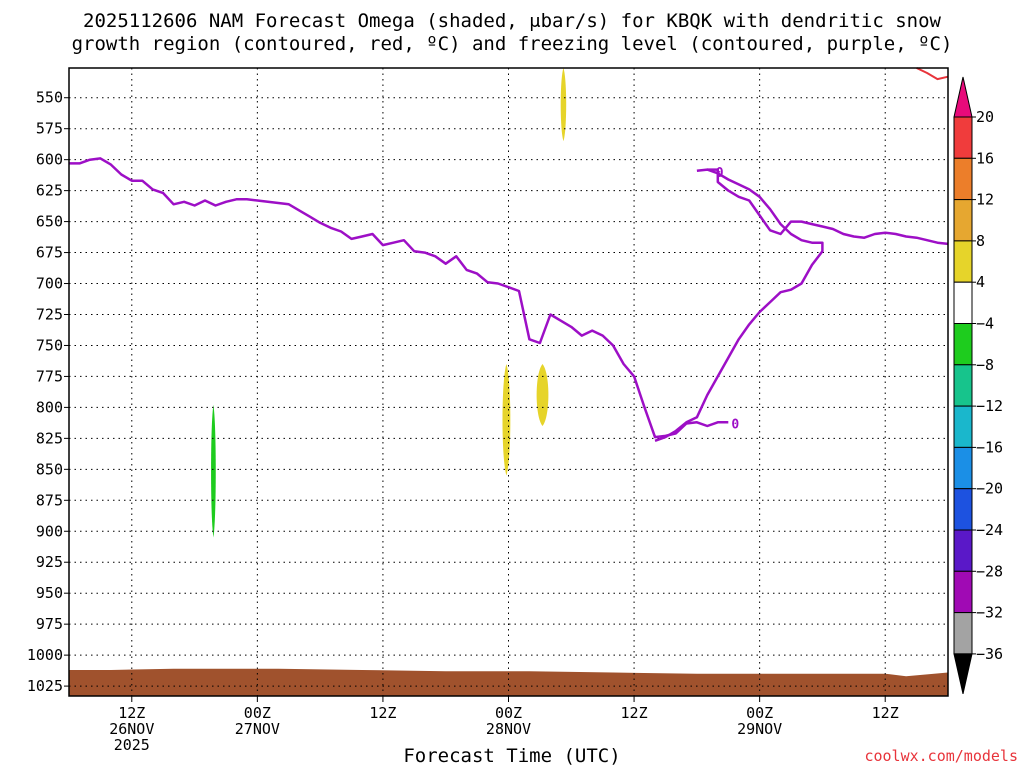 Image resolution: width=1024 pixels, height=768 pixels. What do you see at coordinates (985, 200) in the screenshot?
I see `colorbar-label: 12` at bounding box center [985, 200].